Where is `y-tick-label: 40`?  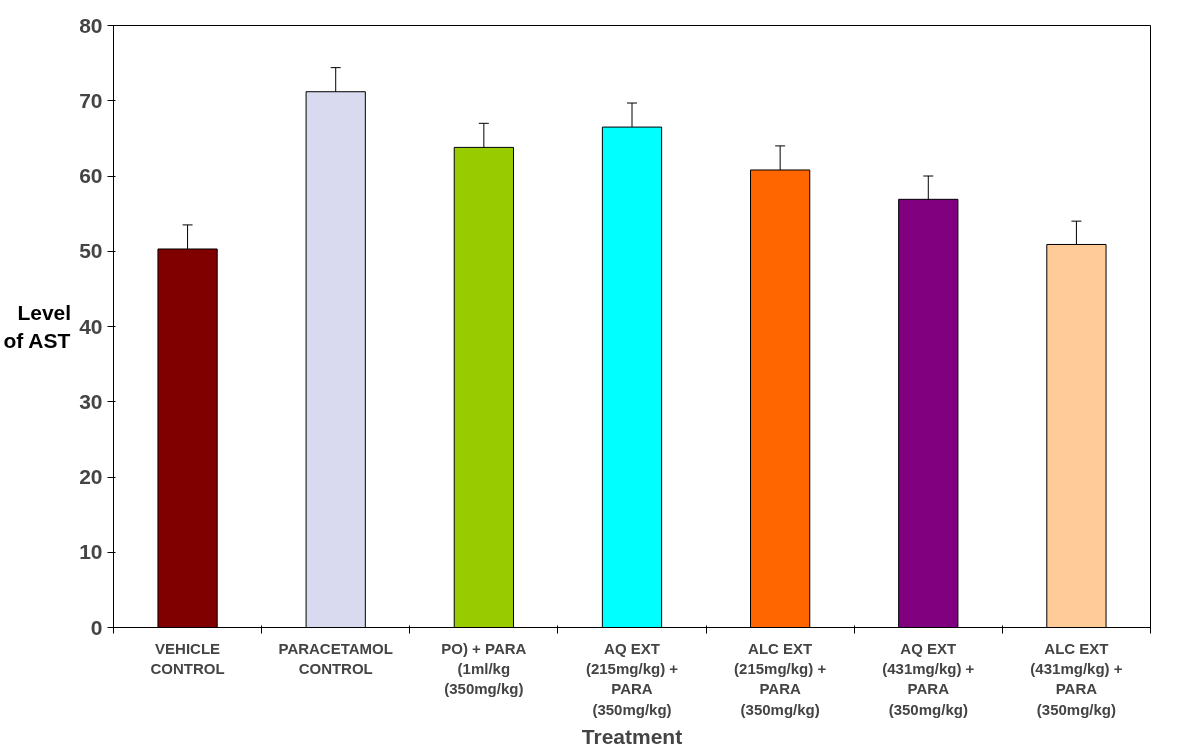
y-tick-label: 40 is located at coordinates (91, 326).